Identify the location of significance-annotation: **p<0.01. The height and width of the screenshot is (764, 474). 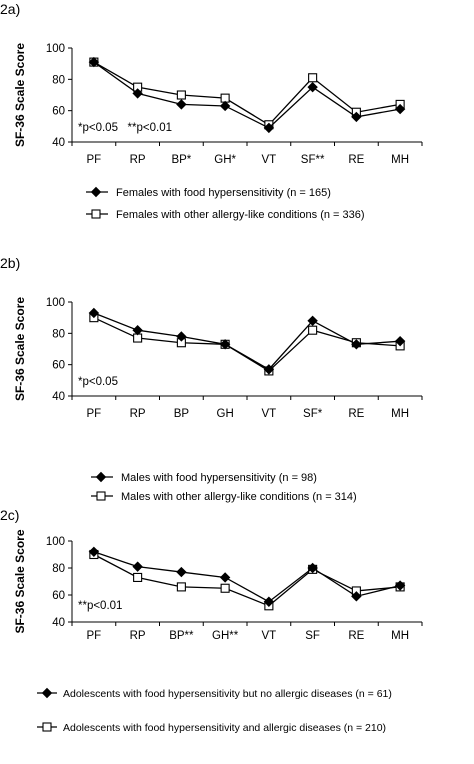
(100, 606).